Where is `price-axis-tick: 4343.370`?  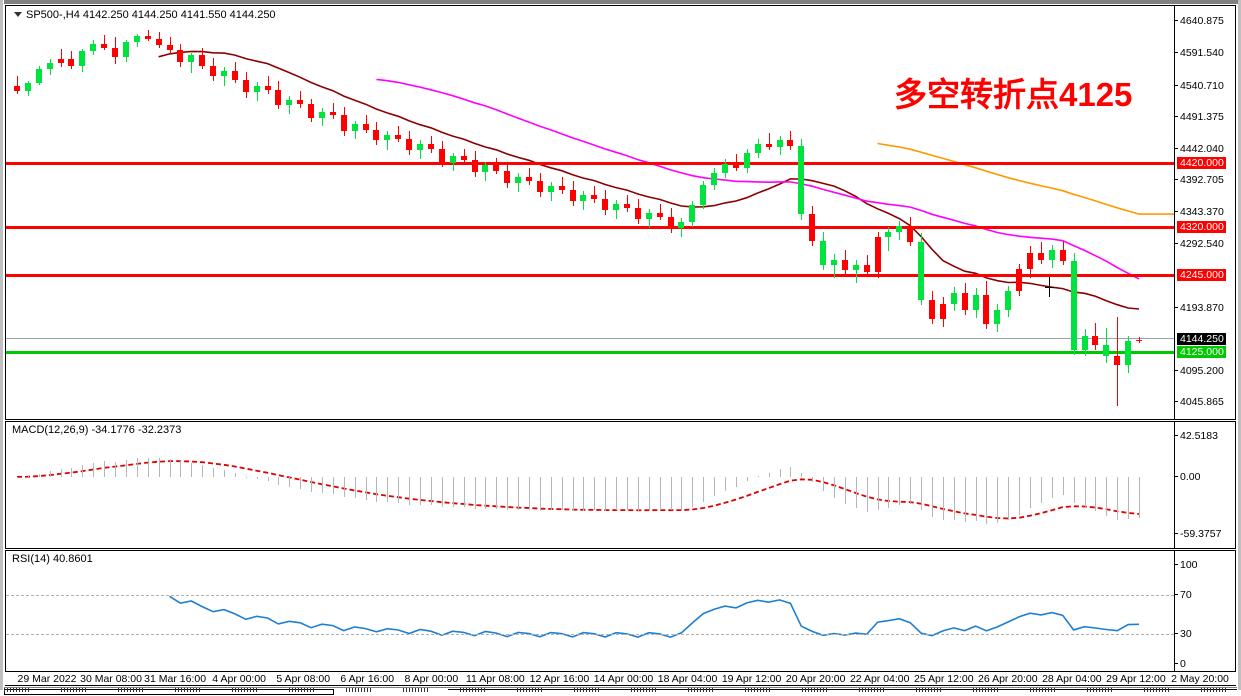 price-axis-tick: 4343.370 is located at coordinates (1199, 212).